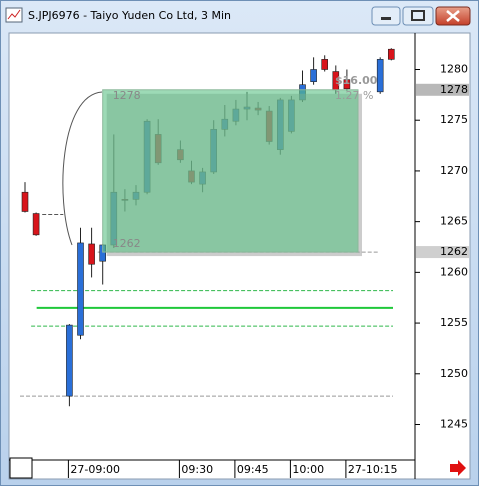 The width and height of the screenshot is (479, 490). Describe the element at coordinates (197, 469) in the screenshot. I see `x-tick-label: 09:30` at that location.